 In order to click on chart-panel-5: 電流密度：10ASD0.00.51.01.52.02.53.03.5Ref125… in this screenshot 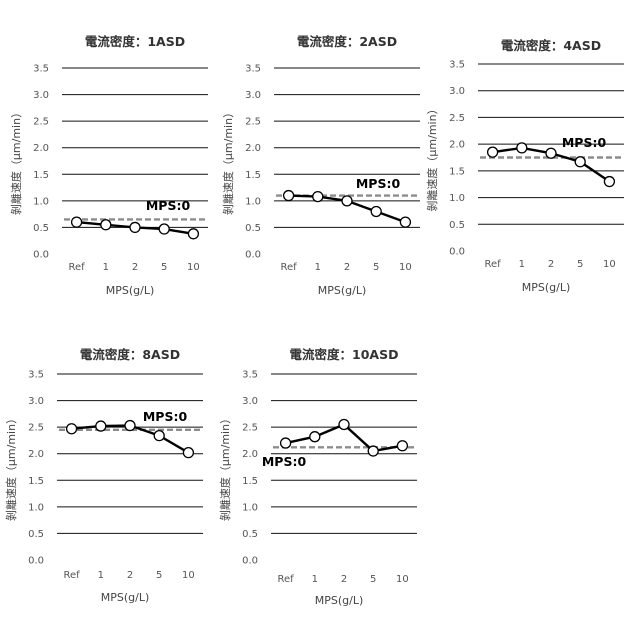, I will do `click(317, 477)`.